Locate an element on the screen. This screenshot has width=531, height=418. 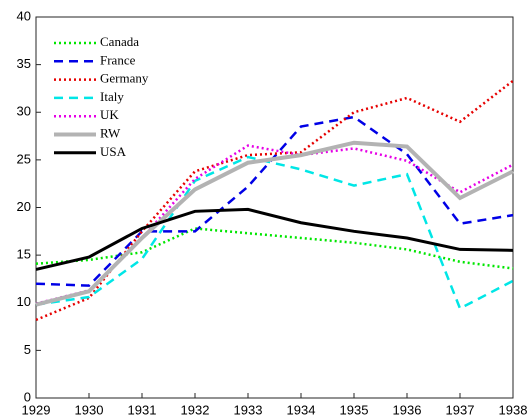
y-tick-label: 0 is located at coordinates (27, 396).